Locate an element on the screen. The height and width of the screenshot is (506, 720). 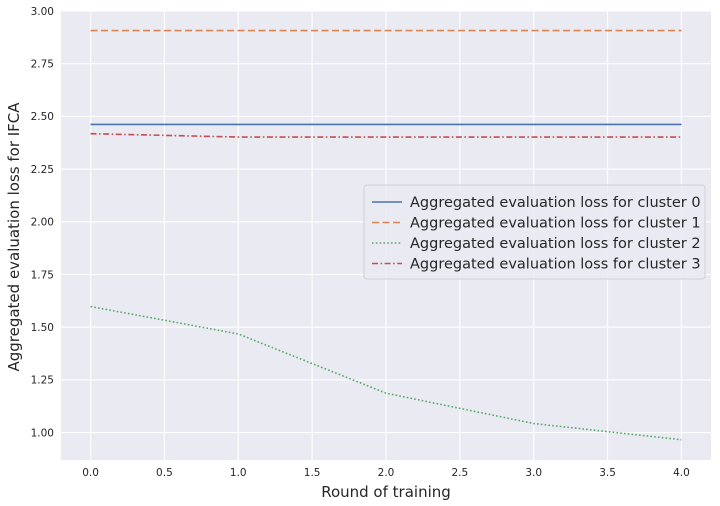
x-tick-label: 1.0 is located at coordinates (238, 473).